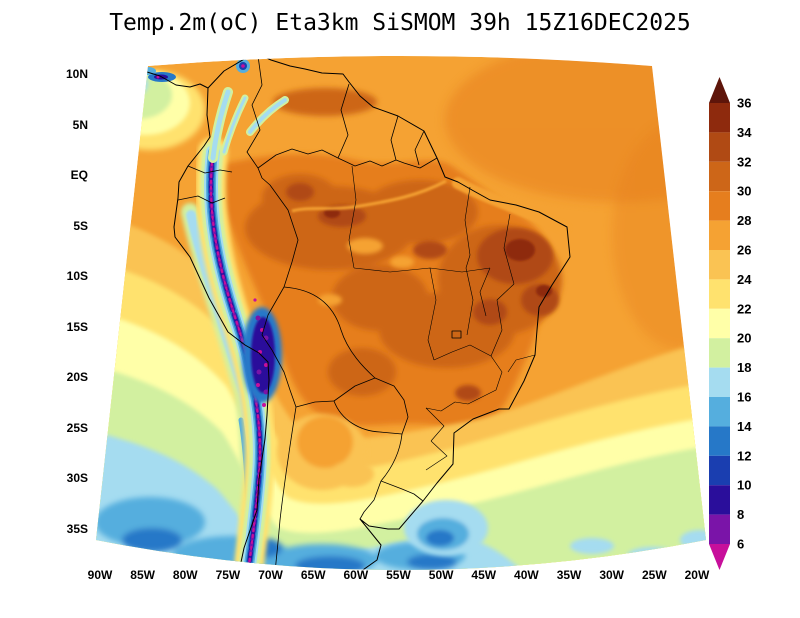 The width and height of the screenshot is (800, 618). What do you see at coordinates (77, 528) in the screenshot?
I see `lat-label: 35S` at bounding box center [77, 528].